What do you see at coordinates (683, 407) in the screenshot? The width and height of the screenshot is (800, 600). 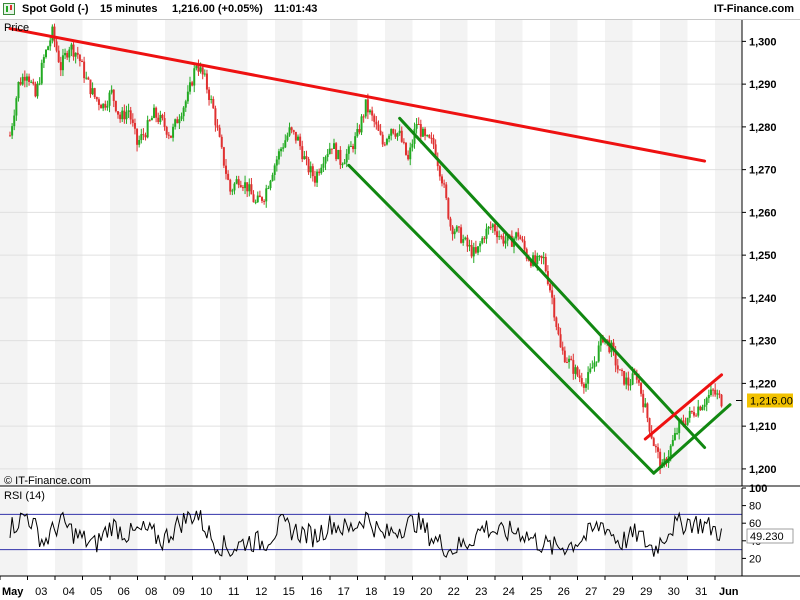 I see `trendline-short-term-upper` at bounding box center [683, 407].